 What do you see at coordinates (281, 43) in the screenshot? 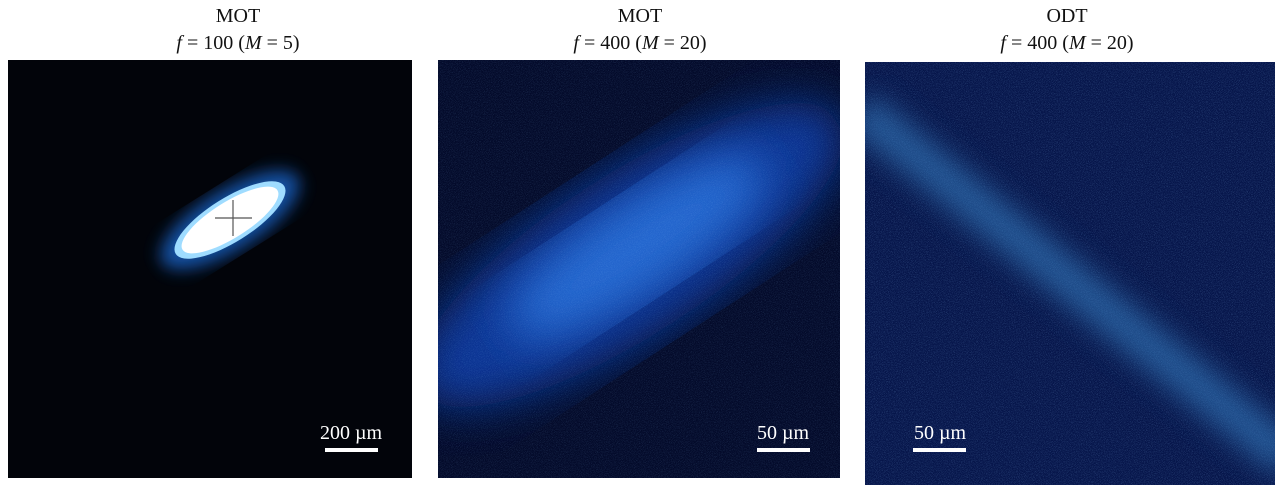
I see `subtitle-part: = 5)` at bounding box center [281, 43].